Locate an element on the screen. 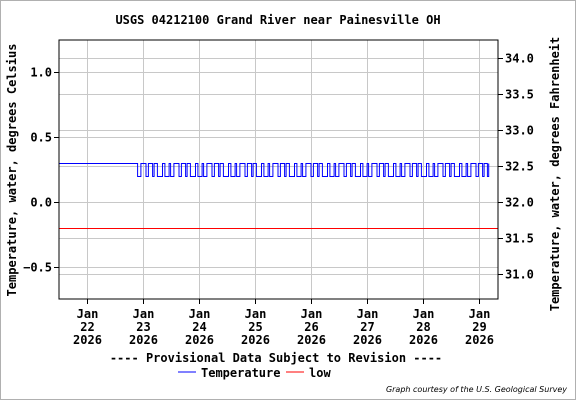  y2-axis-label: Temperature, water, degrees Fahrenheit is located at coordinates (555, 174).